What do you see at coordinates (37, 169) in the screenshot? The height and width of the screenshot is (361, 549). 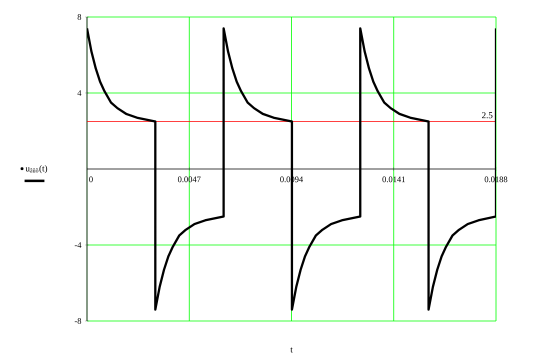 I see `legend-label: u$_{âûõ}$(t)` at bounding box center [37, 169].